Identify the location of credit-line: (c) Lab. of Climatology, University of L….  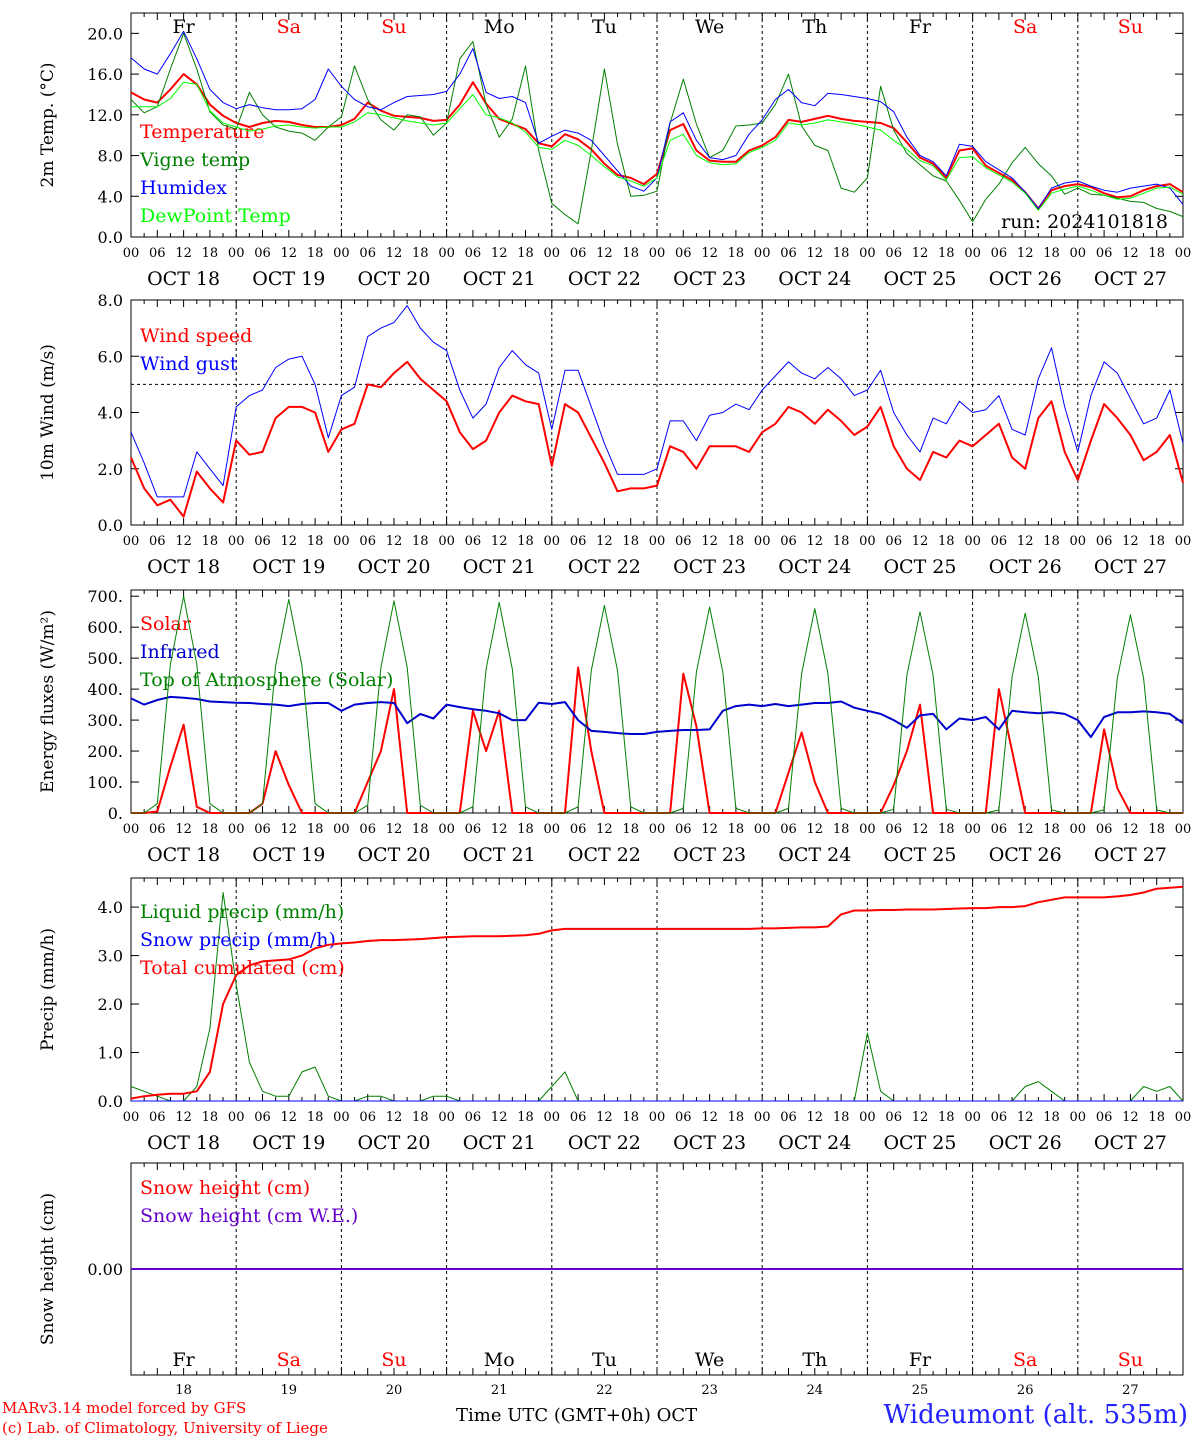
(165, 1428).